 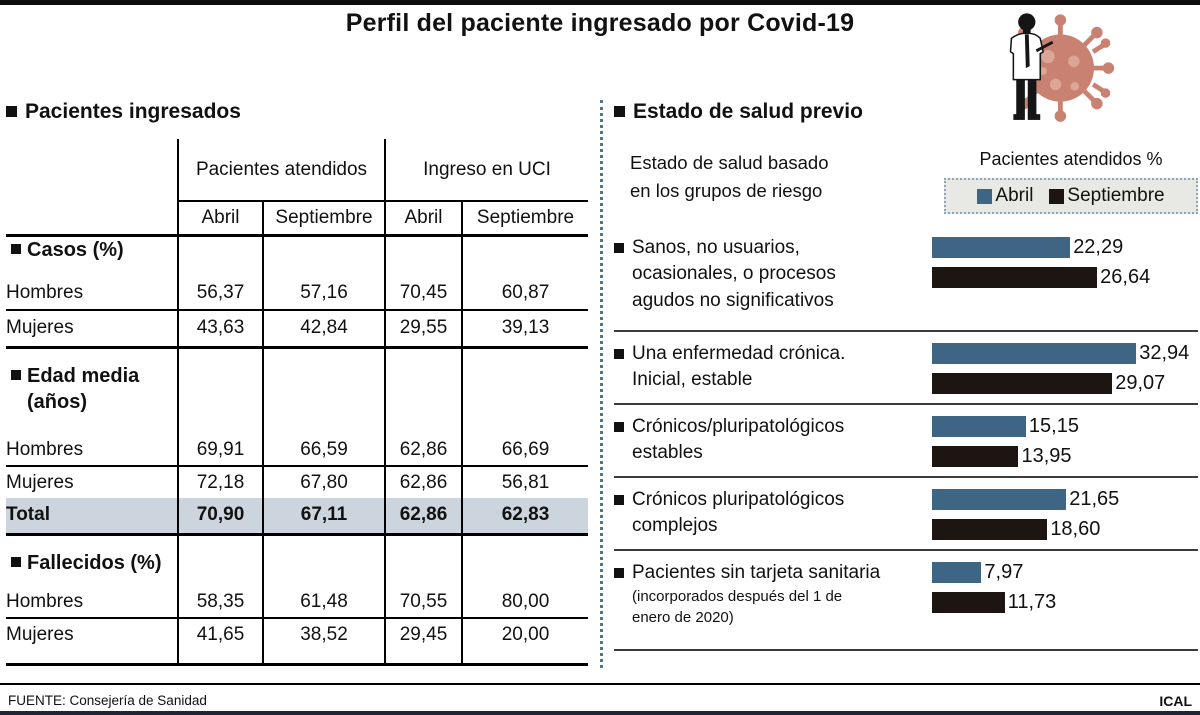 What do you see at coordinates (297, 517) in the screenshot?
I see `table-total-row: Total 70,90 67,11 62,86 62,83` at bounding box center [297, 517].